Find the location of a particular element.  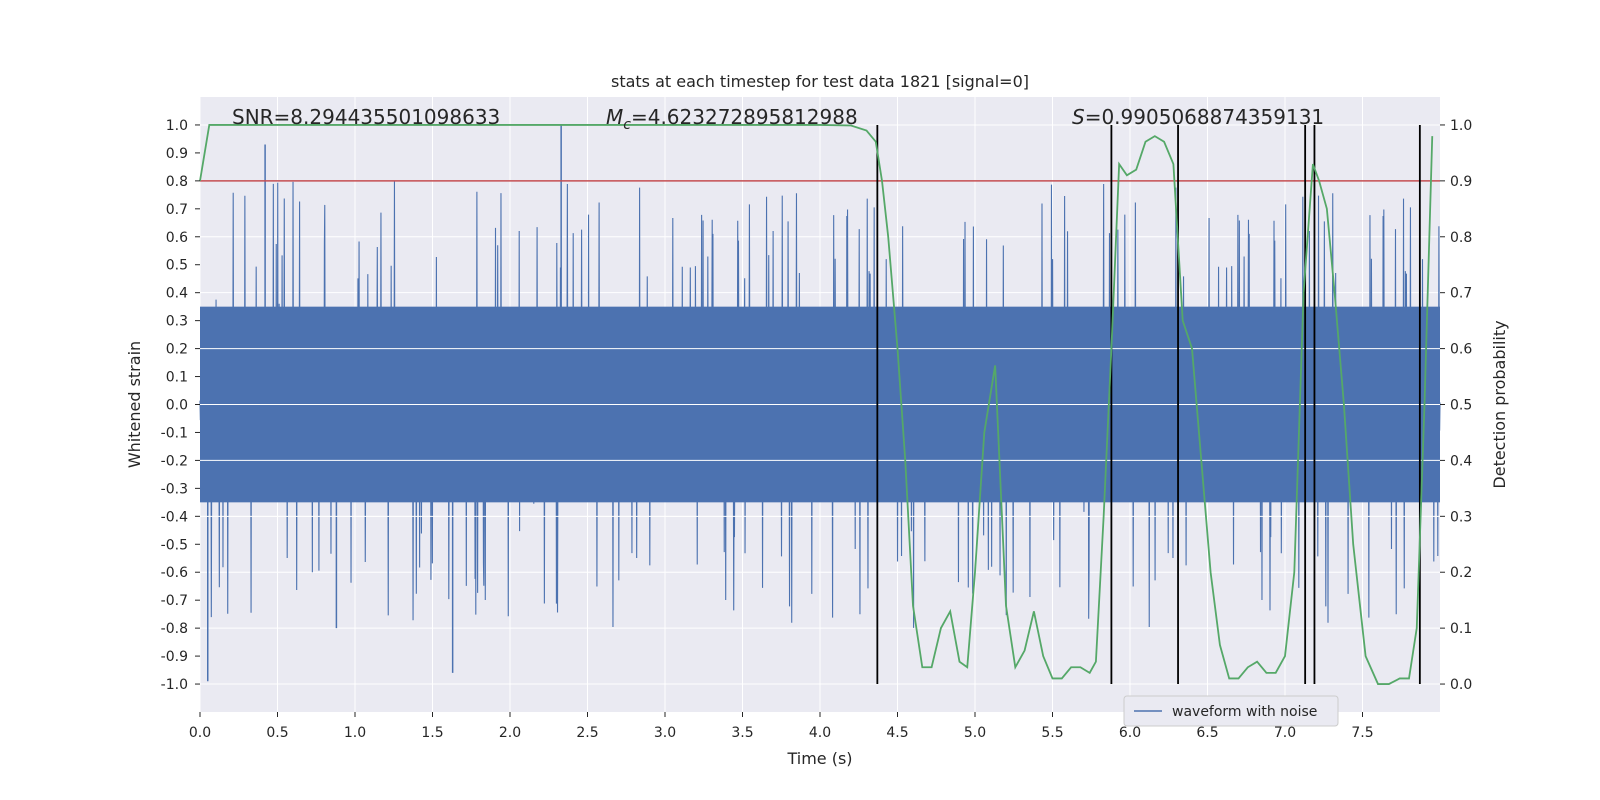

x-tick-label: 3.0 is located at coordinates (665, 733).